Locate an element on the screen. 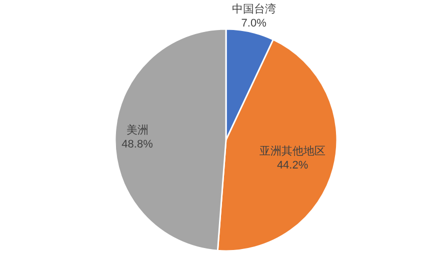 The height and width of the screenshot is (277, 447). data-label: 44.2% is located at coordinates (292, 166).